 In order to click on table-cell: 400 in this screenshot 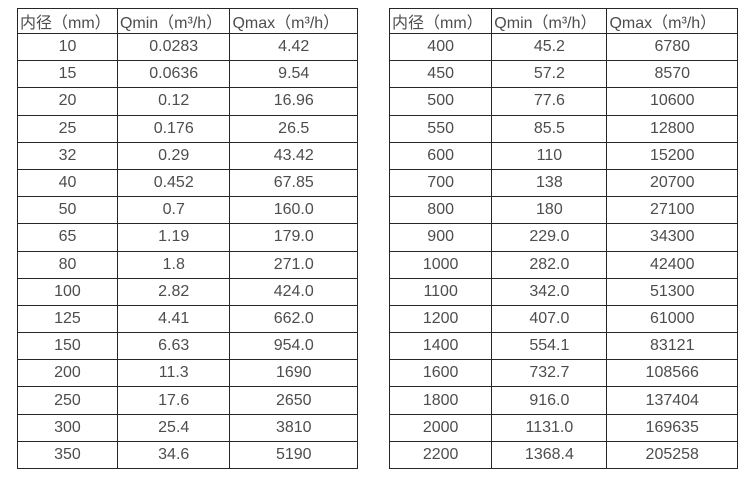, I will do `click(440, 47)`.